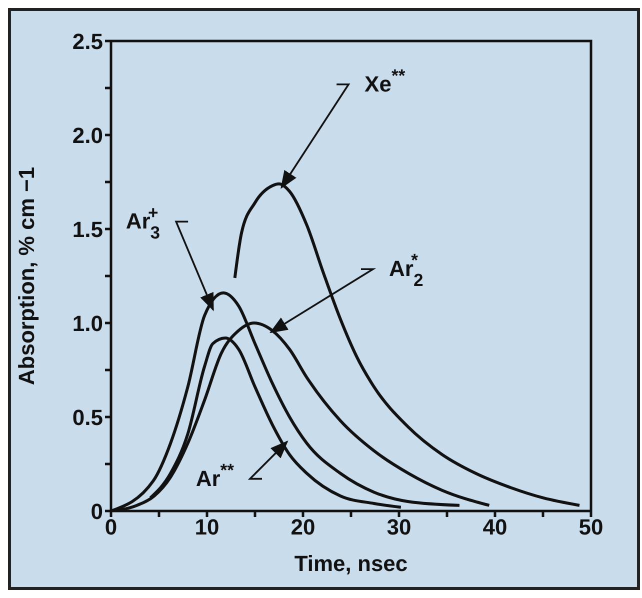 The height and width of the screenshot is (598, 642). I want to click on y-axis-title: Absorption, % cm −1, so click(26, 276).